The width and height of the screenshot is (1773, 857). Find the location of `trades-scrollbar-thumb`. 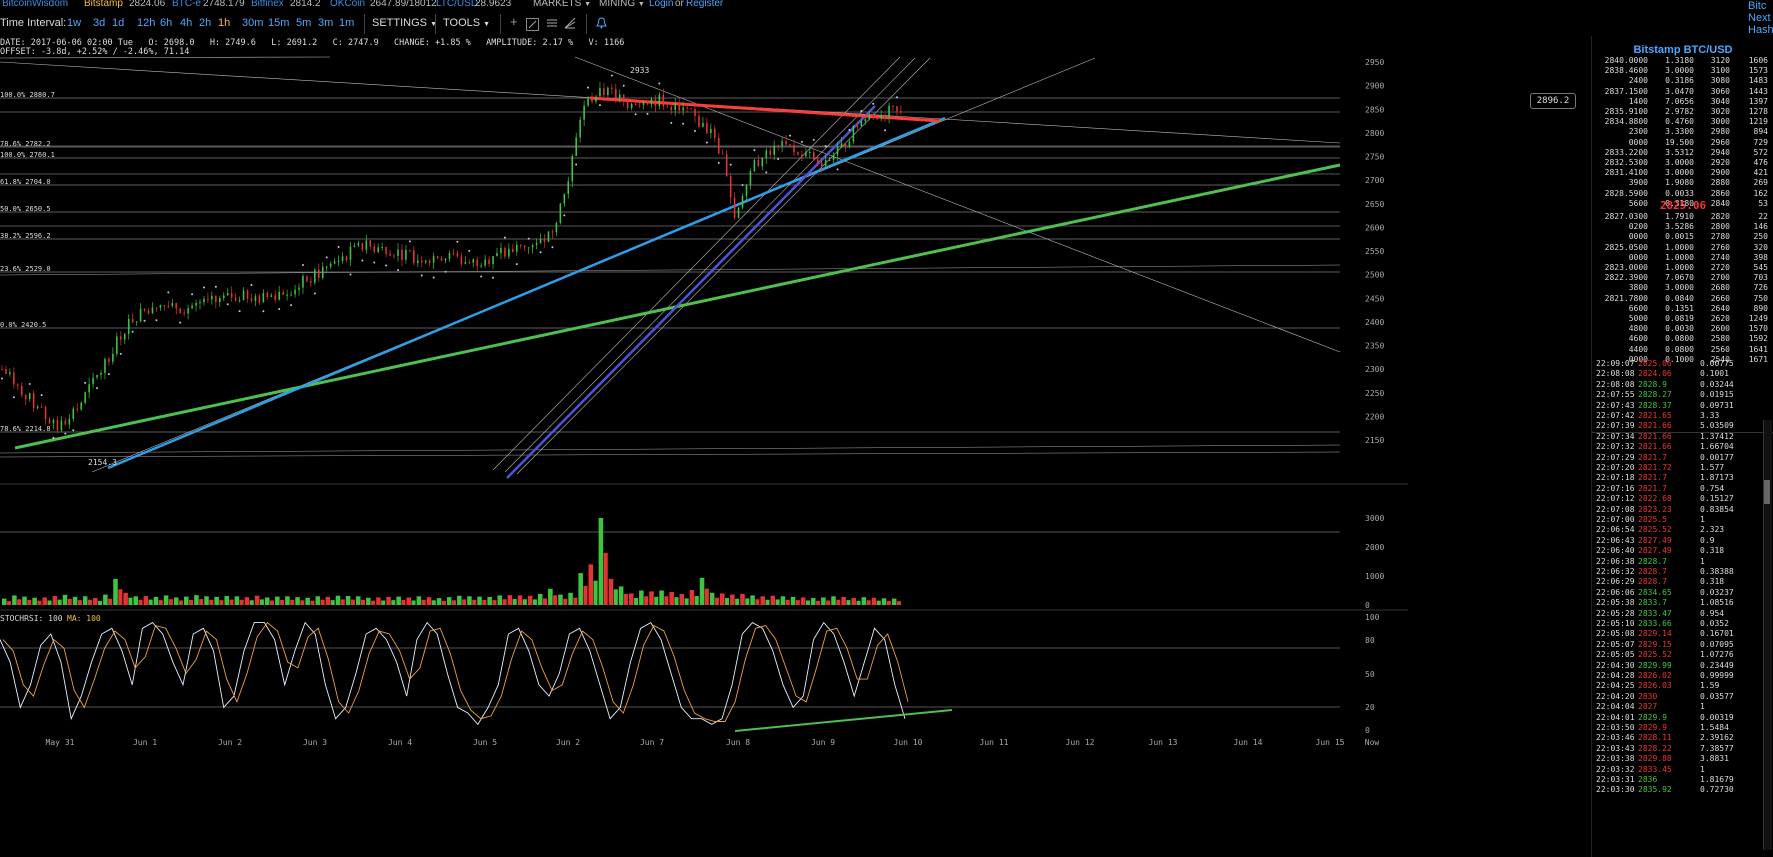

trades-scrollbar-thumb is located at coordinates (1767, 492).